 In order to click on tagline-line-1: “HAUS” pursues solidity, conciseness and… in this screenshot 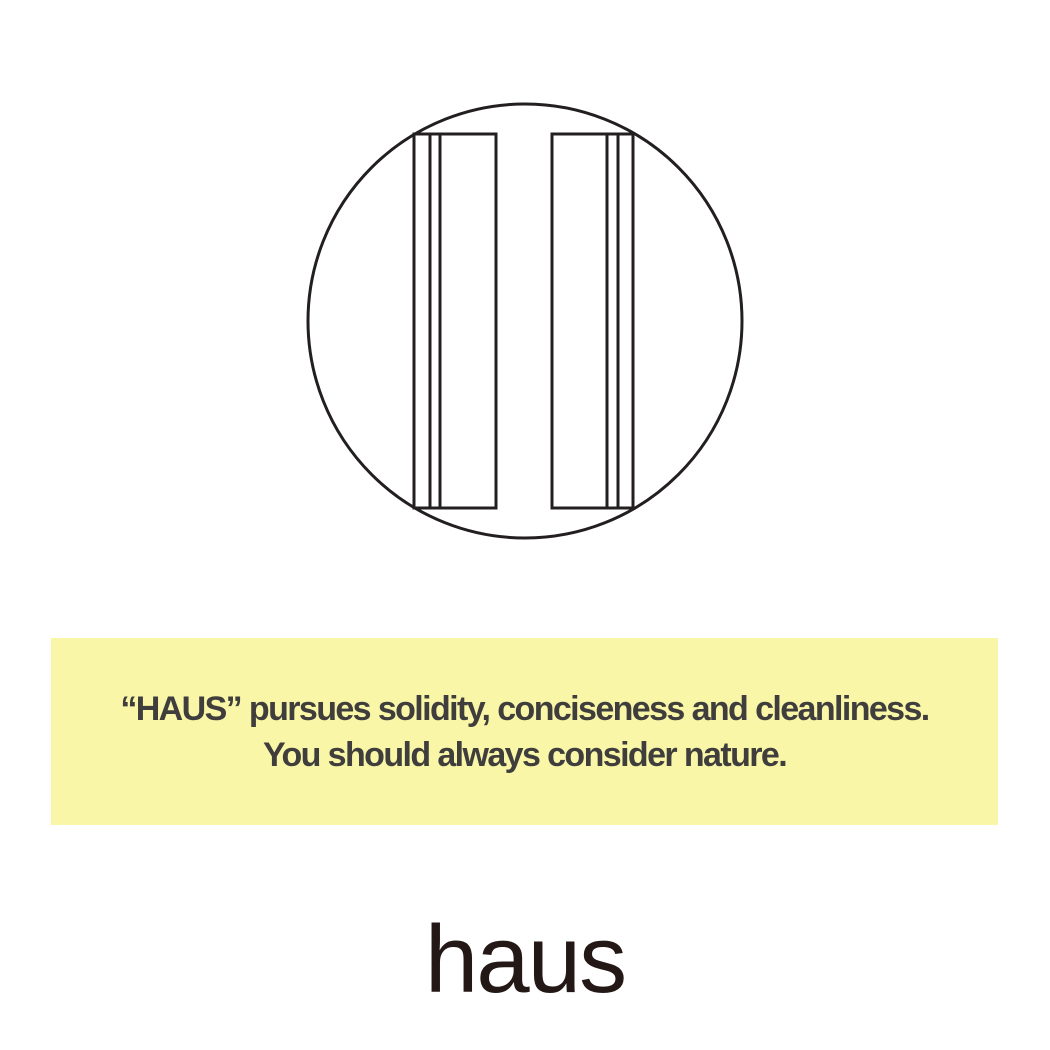, I will do `click(525, 708)`.